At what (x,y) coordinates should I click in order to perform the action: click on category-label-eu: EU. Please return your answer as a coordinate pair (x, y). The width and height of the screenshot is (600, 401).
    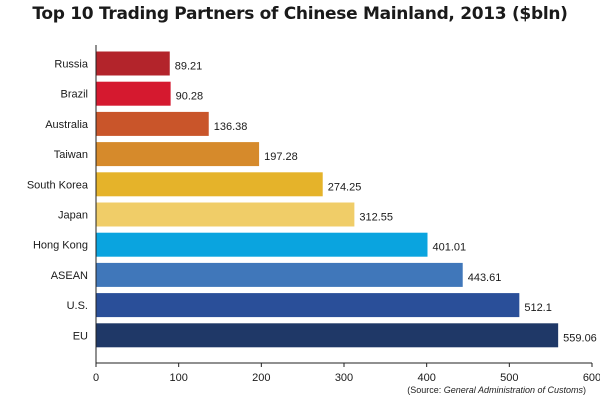
    Looking at the image, I should click on (80, 336).